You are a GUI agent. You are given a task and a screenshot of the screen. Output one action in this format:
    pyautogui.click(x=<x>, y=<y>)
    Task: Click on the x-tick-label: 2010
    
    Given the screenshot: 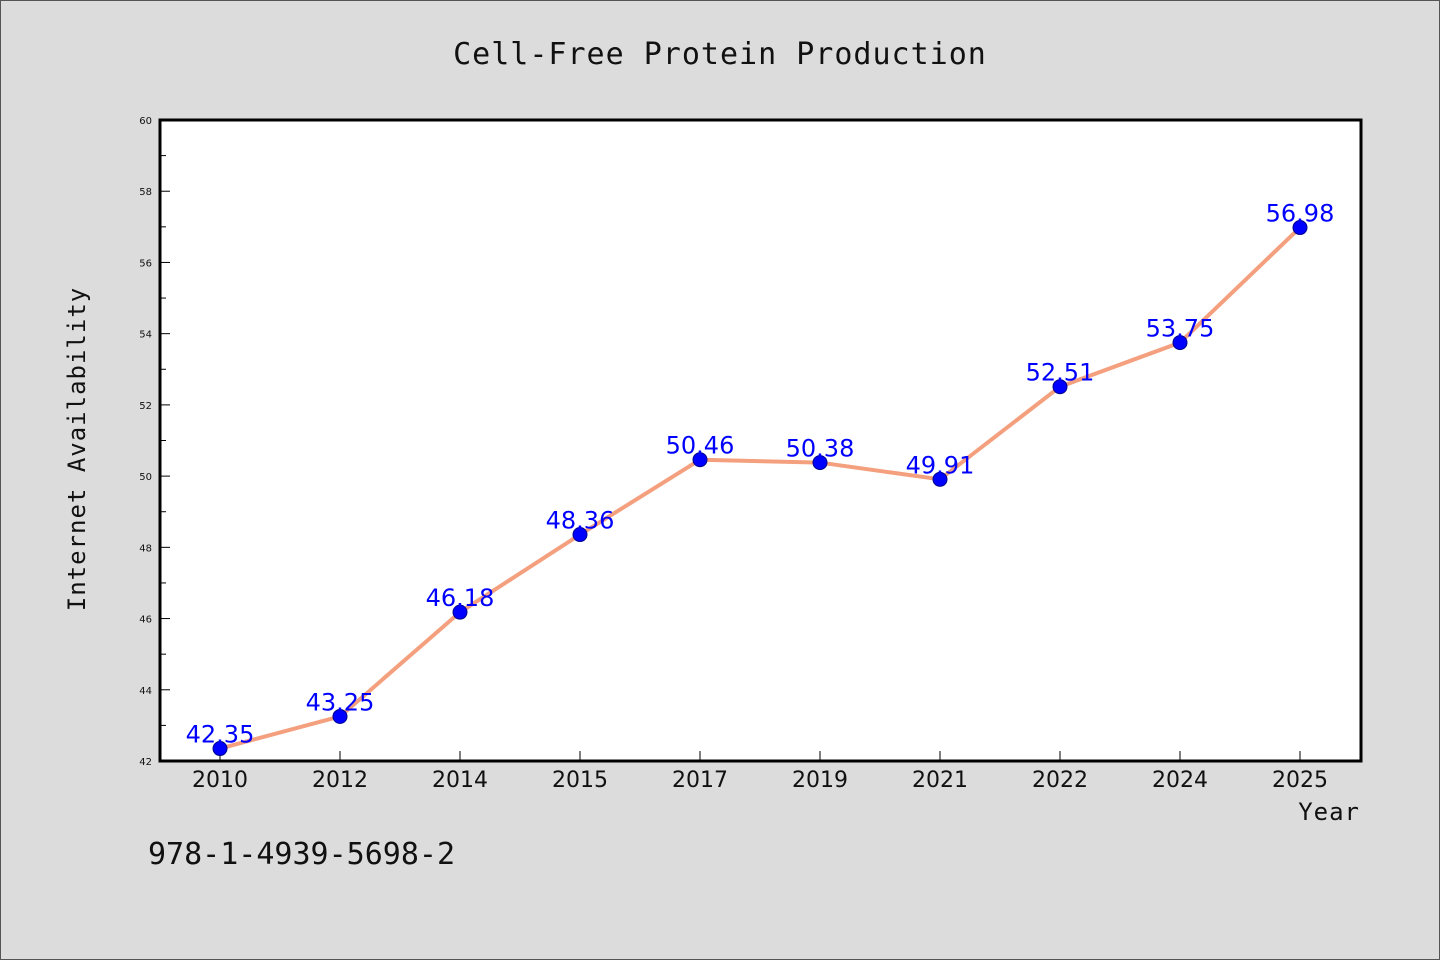 What is the action you would take?
    pyautogui.click(x=220, y=780)
    